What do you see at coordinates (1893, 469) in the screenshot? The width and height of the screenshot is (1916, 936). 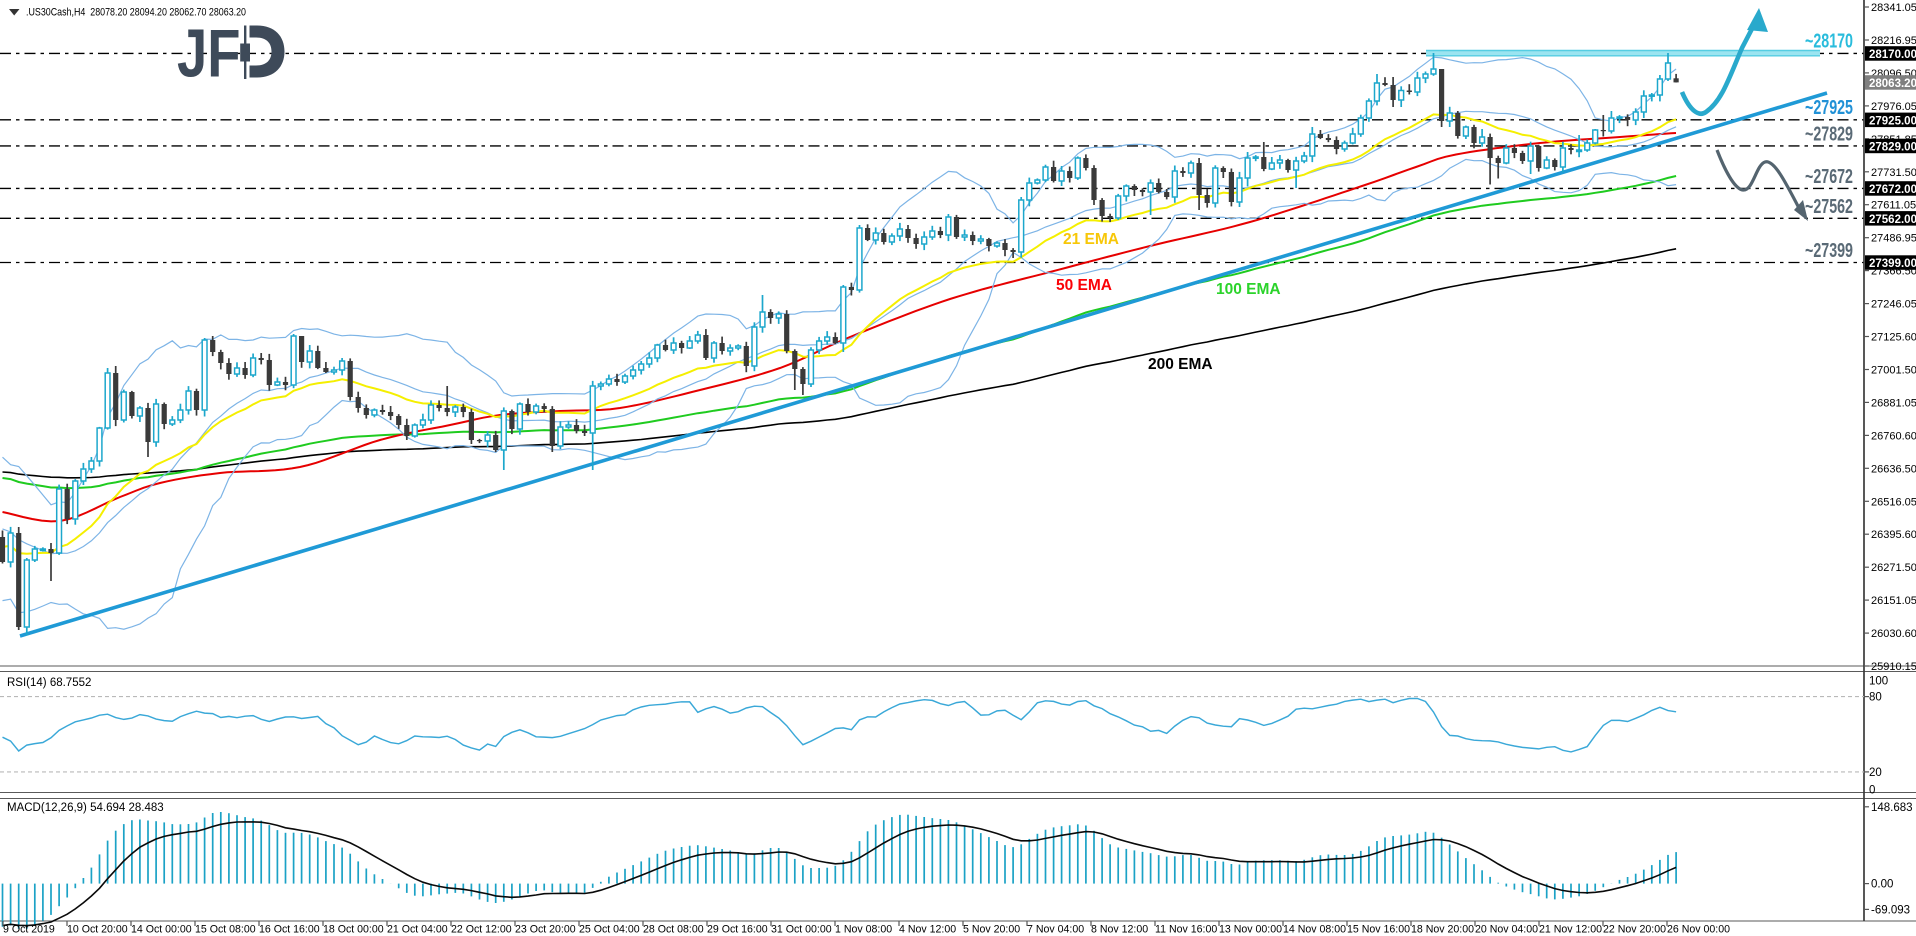 I see `svg-text: 26636.50` at bounding box center [1893, 469].